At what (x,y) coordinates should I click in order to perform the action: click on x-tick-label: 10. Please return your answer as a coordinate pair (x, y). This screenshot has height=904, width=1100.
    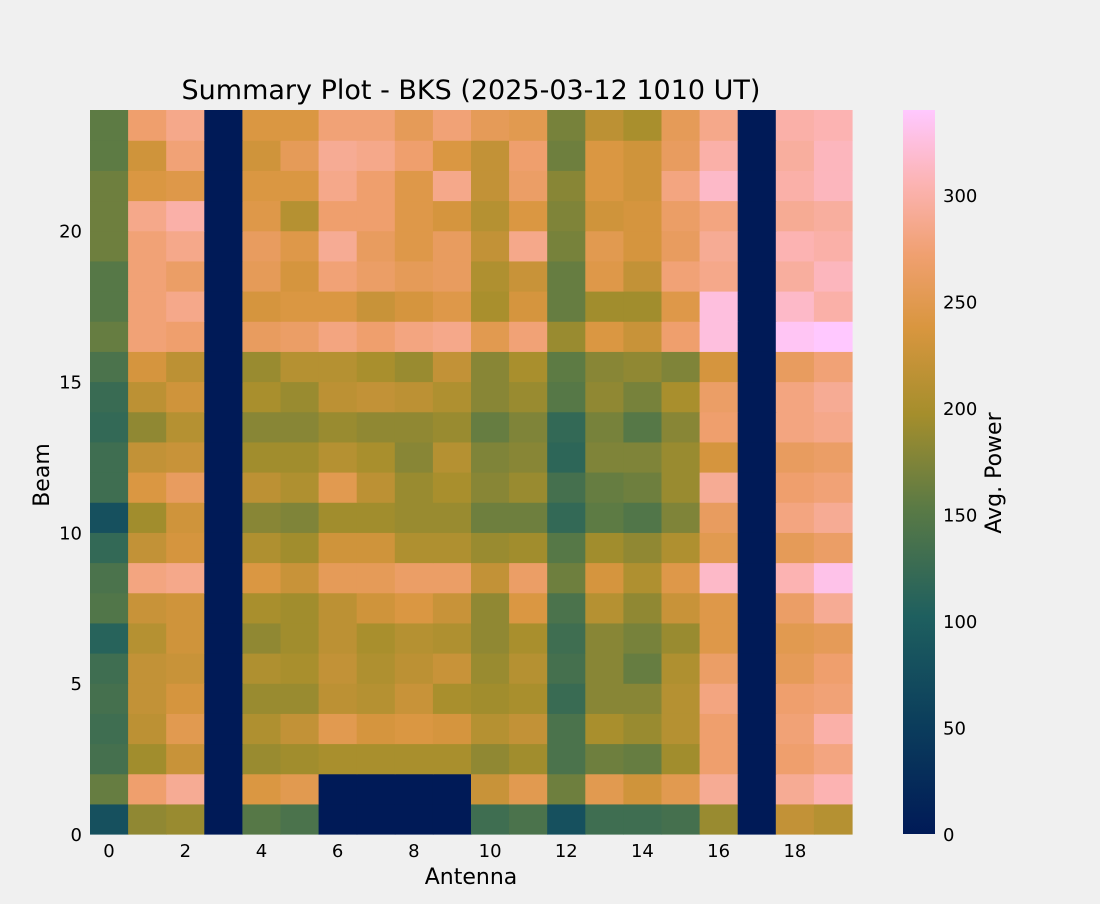
    Looking at the image, I should click on (490, 851).